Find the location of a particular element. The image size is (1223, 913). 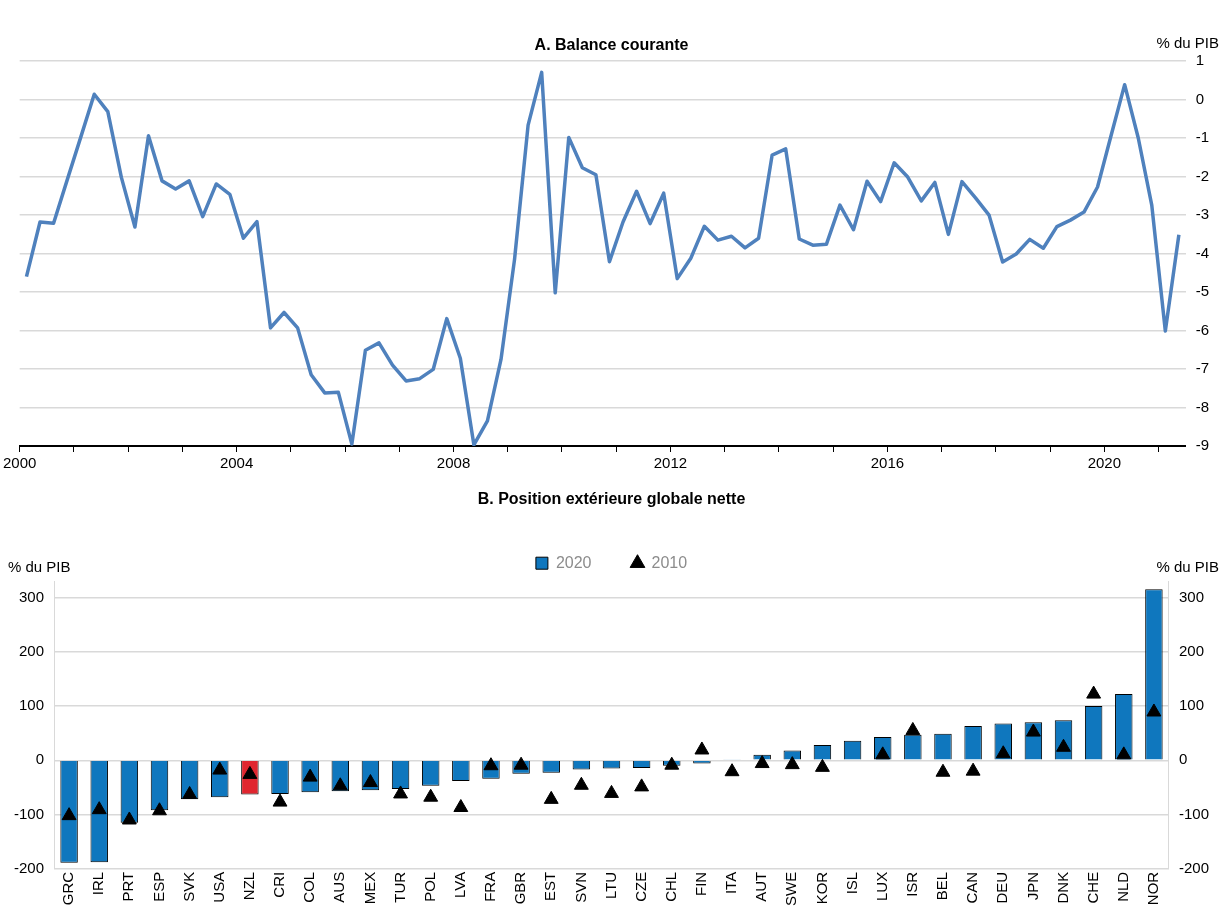

y-tick-label: -9 is located at coordinates (1202, 445).